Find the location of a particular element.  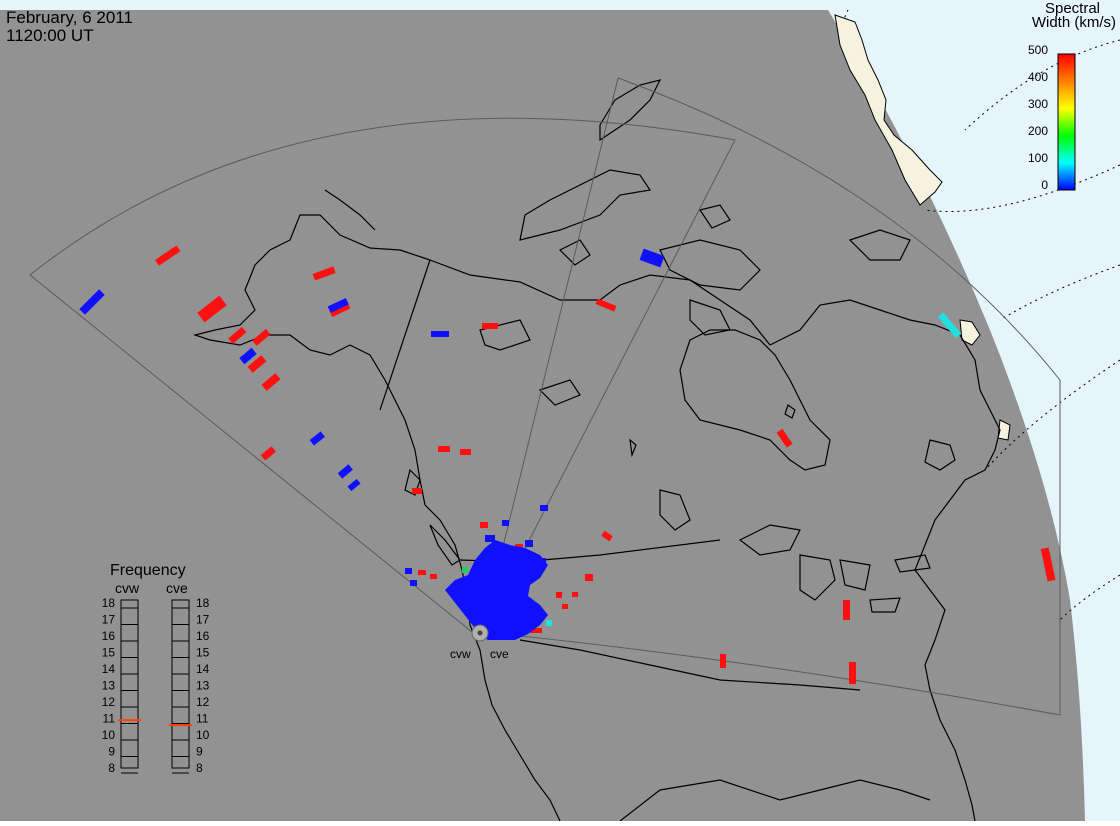

frequency-radar-cve: cve is located at coordinates (177, 588).